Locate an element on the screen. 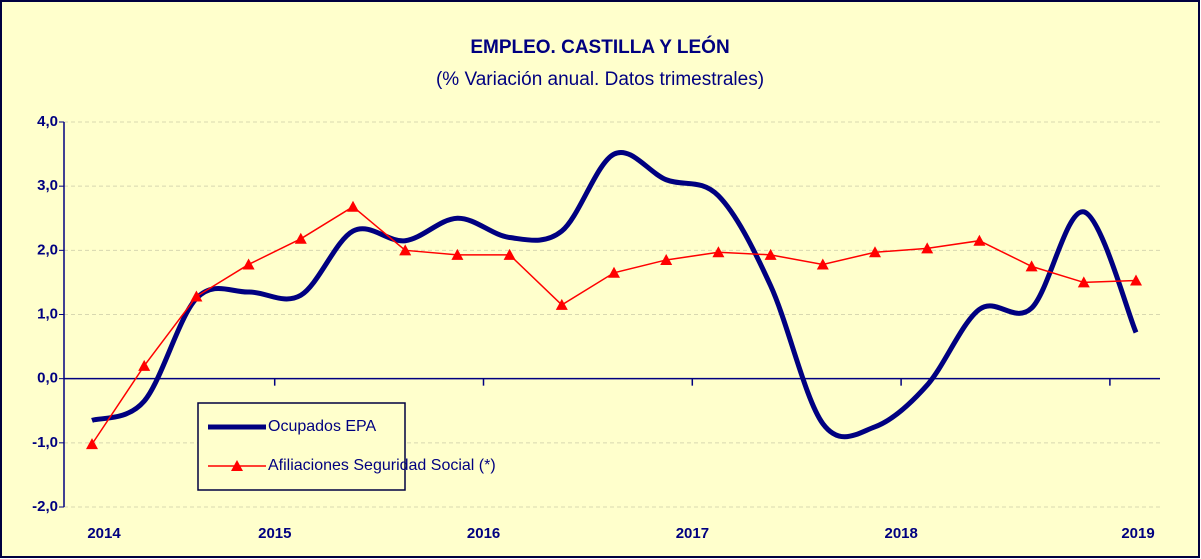 The image size is (1201, 559). y-tick-label: -2,0 is located at coordinates (45, 506).